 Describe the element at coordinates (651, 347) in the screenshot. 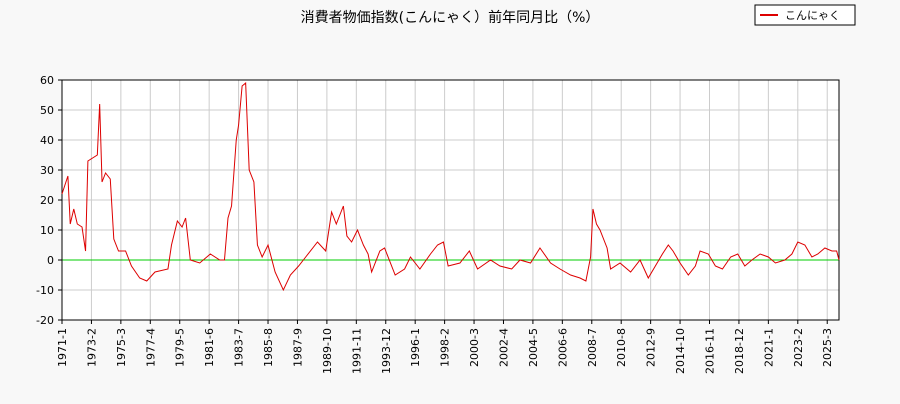

I see `x-tick-label: 2012-9` at that location.